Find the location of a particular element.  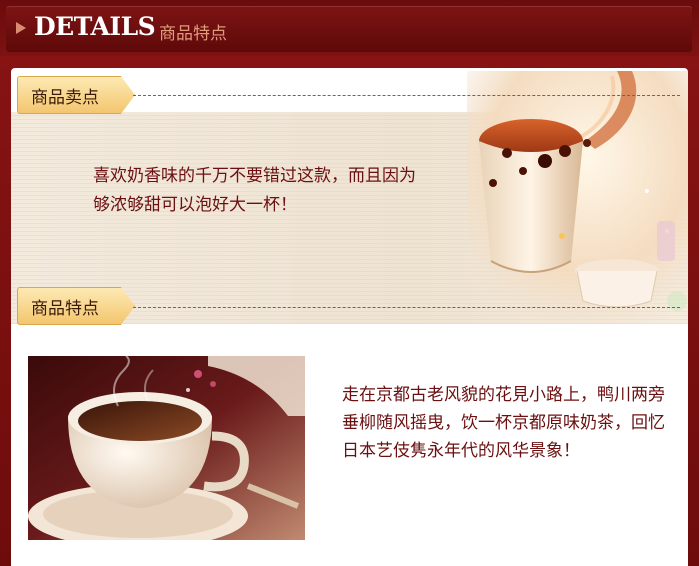

tag-shape is located at coordinates (76, 306).